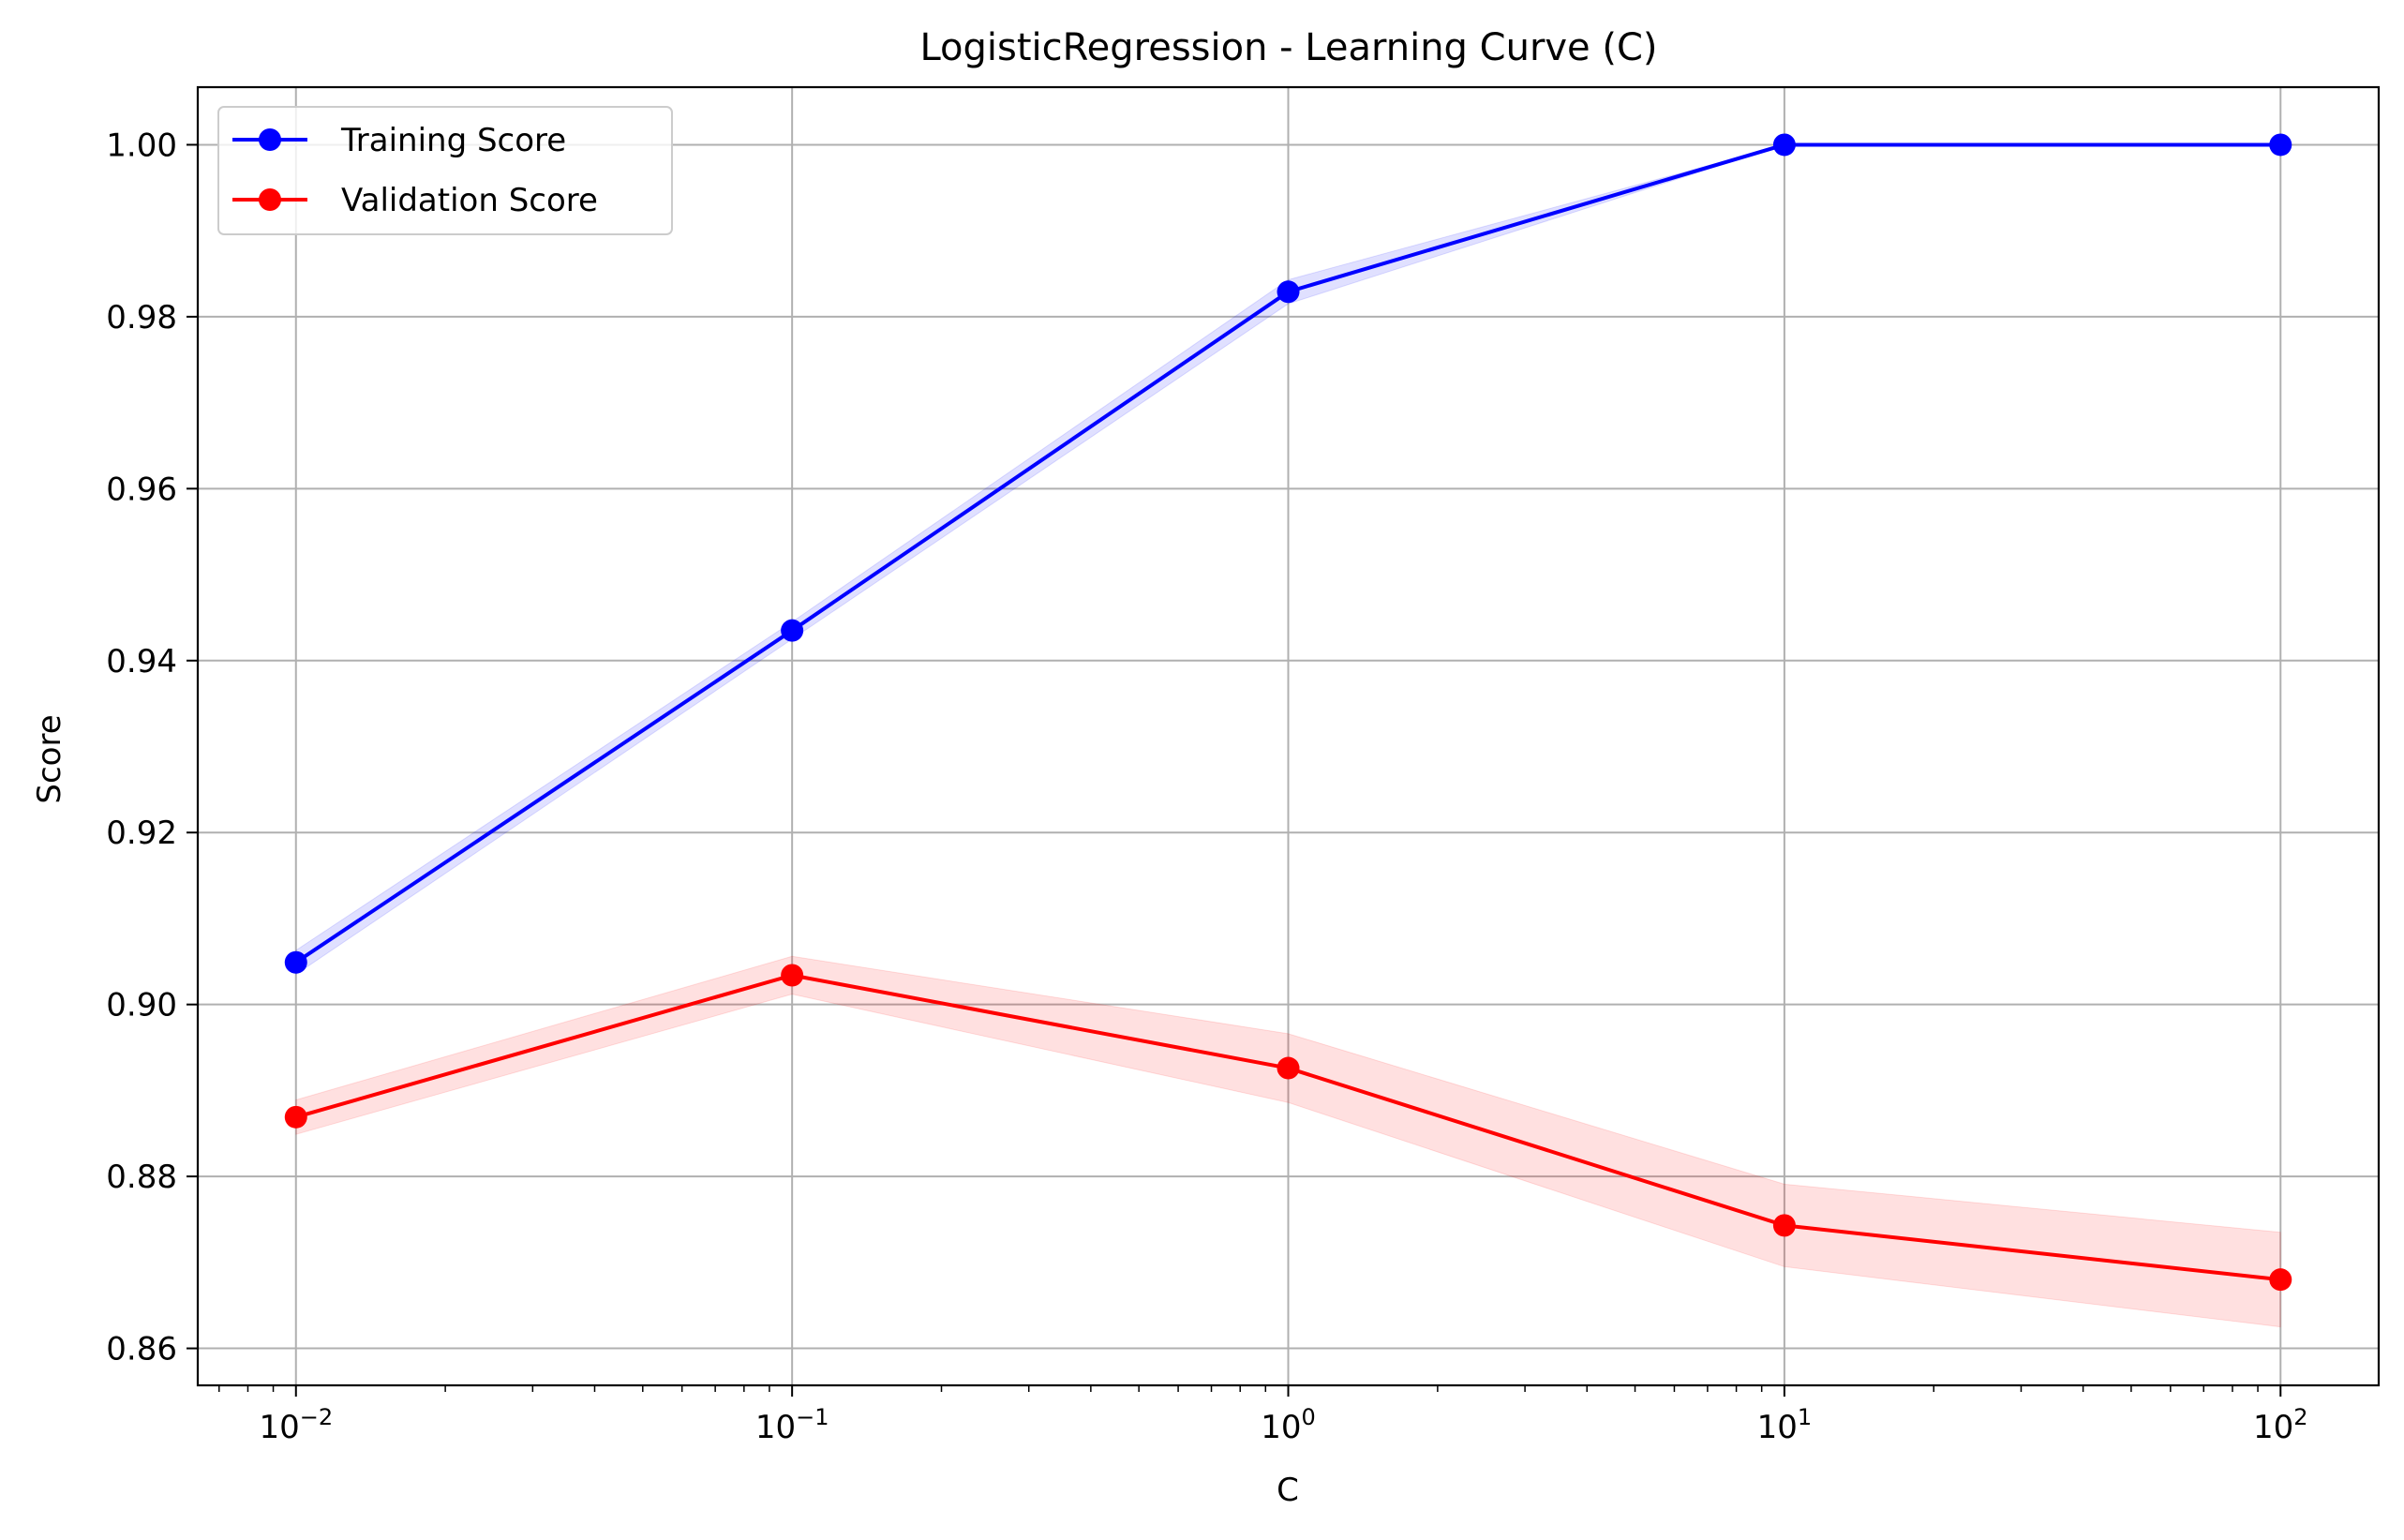 This screenshot has height=1540, width=2404. Describe the element at coordinates (141, 1350) in the screenshot. I see `y-tick-label: 0.86` at that location.